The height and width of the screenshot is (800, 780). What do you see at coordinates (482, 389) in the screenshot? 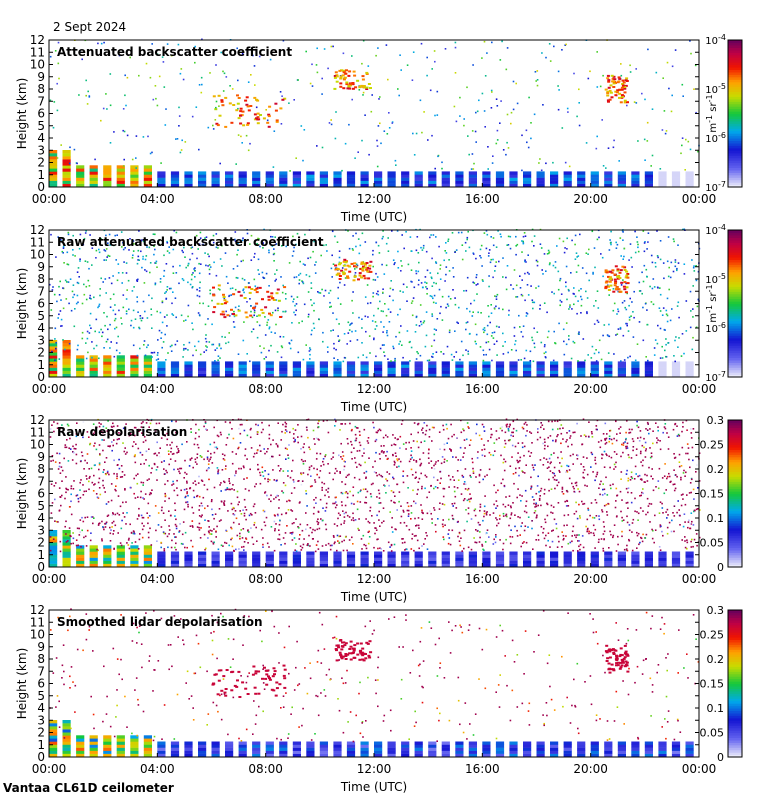
I see `x-tick-label: 16:00` at bounding box center [482, 389].